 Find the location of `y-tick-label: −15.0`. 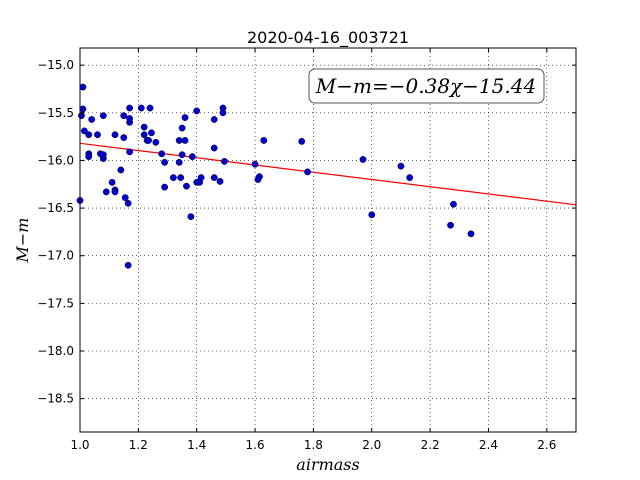

y-tick-label: −15.0 is located at coordinates (55, 65).